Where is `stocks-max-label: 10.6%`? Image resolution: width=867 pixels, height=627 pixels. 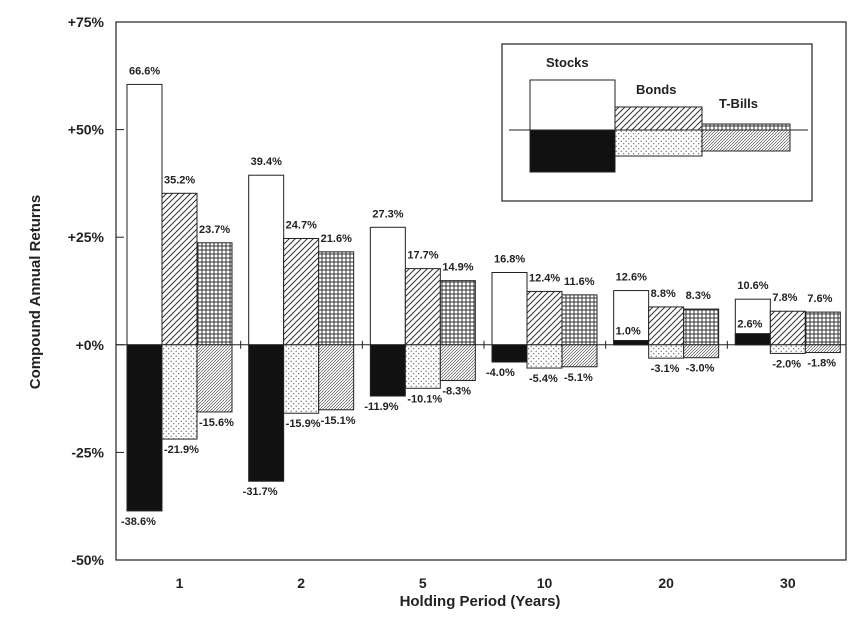
stocks-max-label: 10.6% is located at coordinates (752, 286).